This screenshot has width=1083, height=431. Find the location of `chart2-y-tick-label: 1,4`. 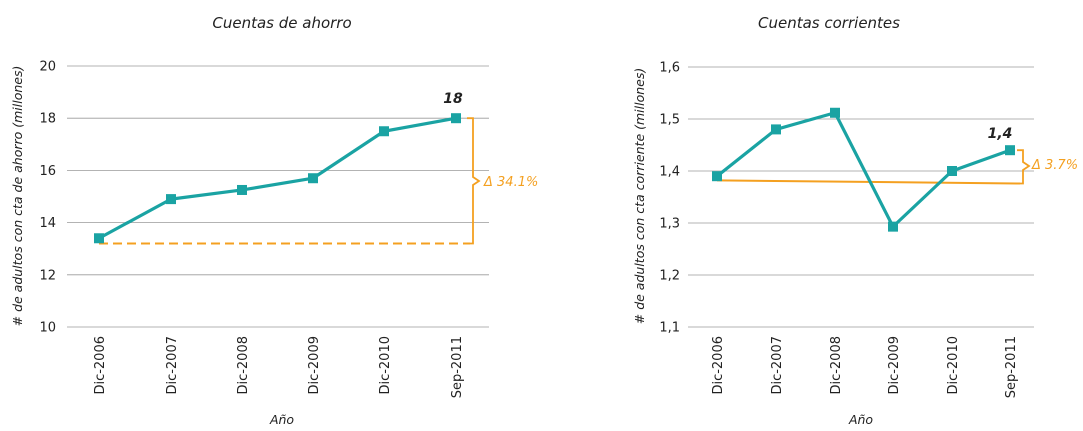

chart2-y-tick-label: 1,4 is located at coordinates (669, 172).